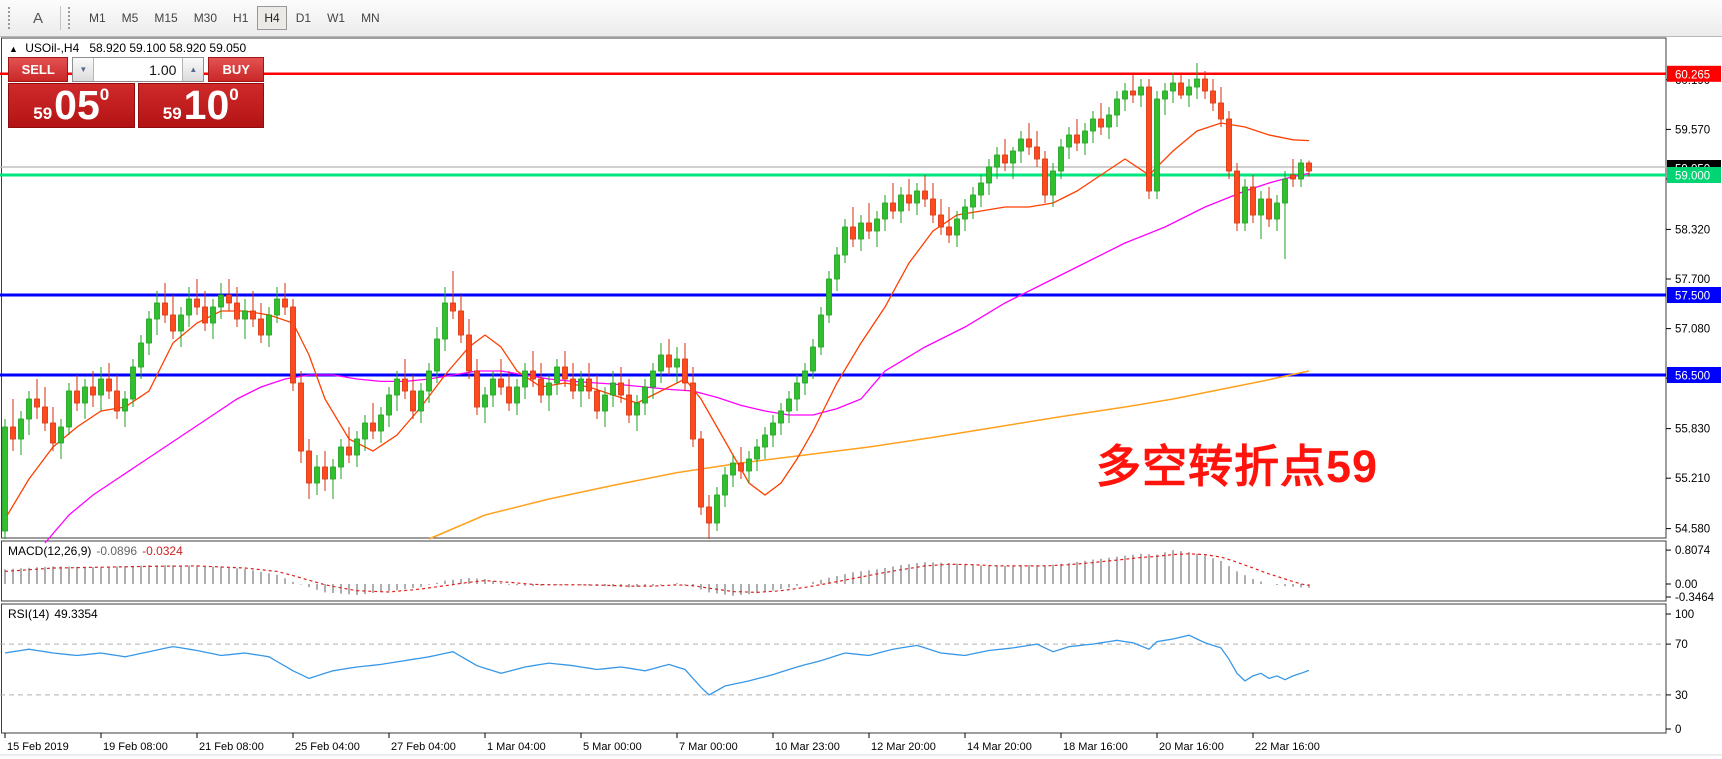 The height and width of the screenshot is (759, 1722). Describe the element at coordinates (1692, 75) in the screenshot. I see `svg-text: 60.265` at that location.